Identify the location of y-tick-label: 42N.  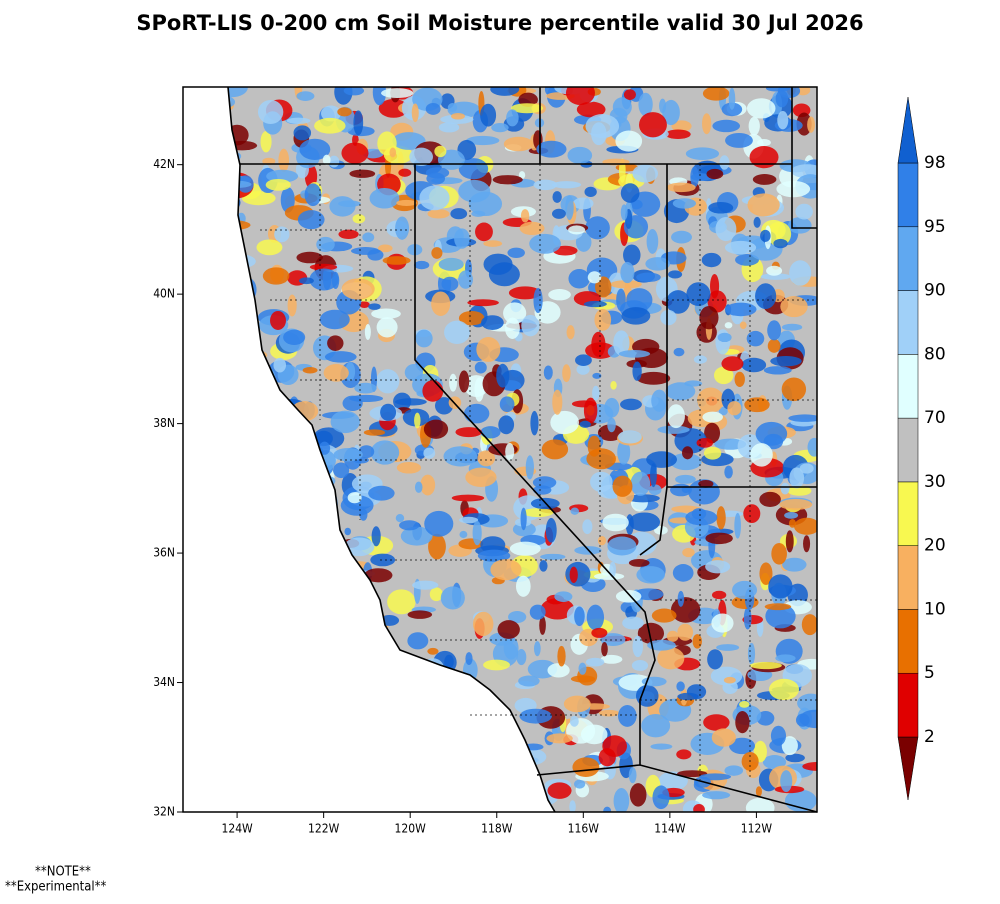
(164, 164).